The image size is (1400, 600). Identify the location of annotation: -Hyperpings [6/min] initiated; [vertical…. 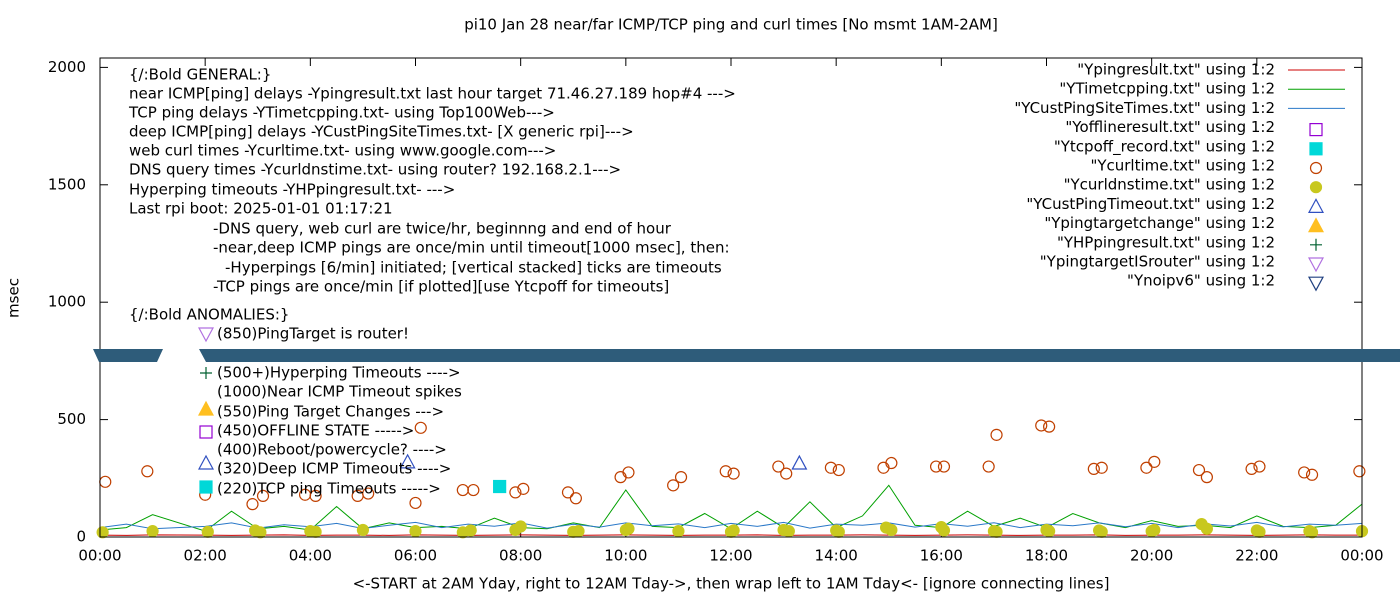
(473, 268).